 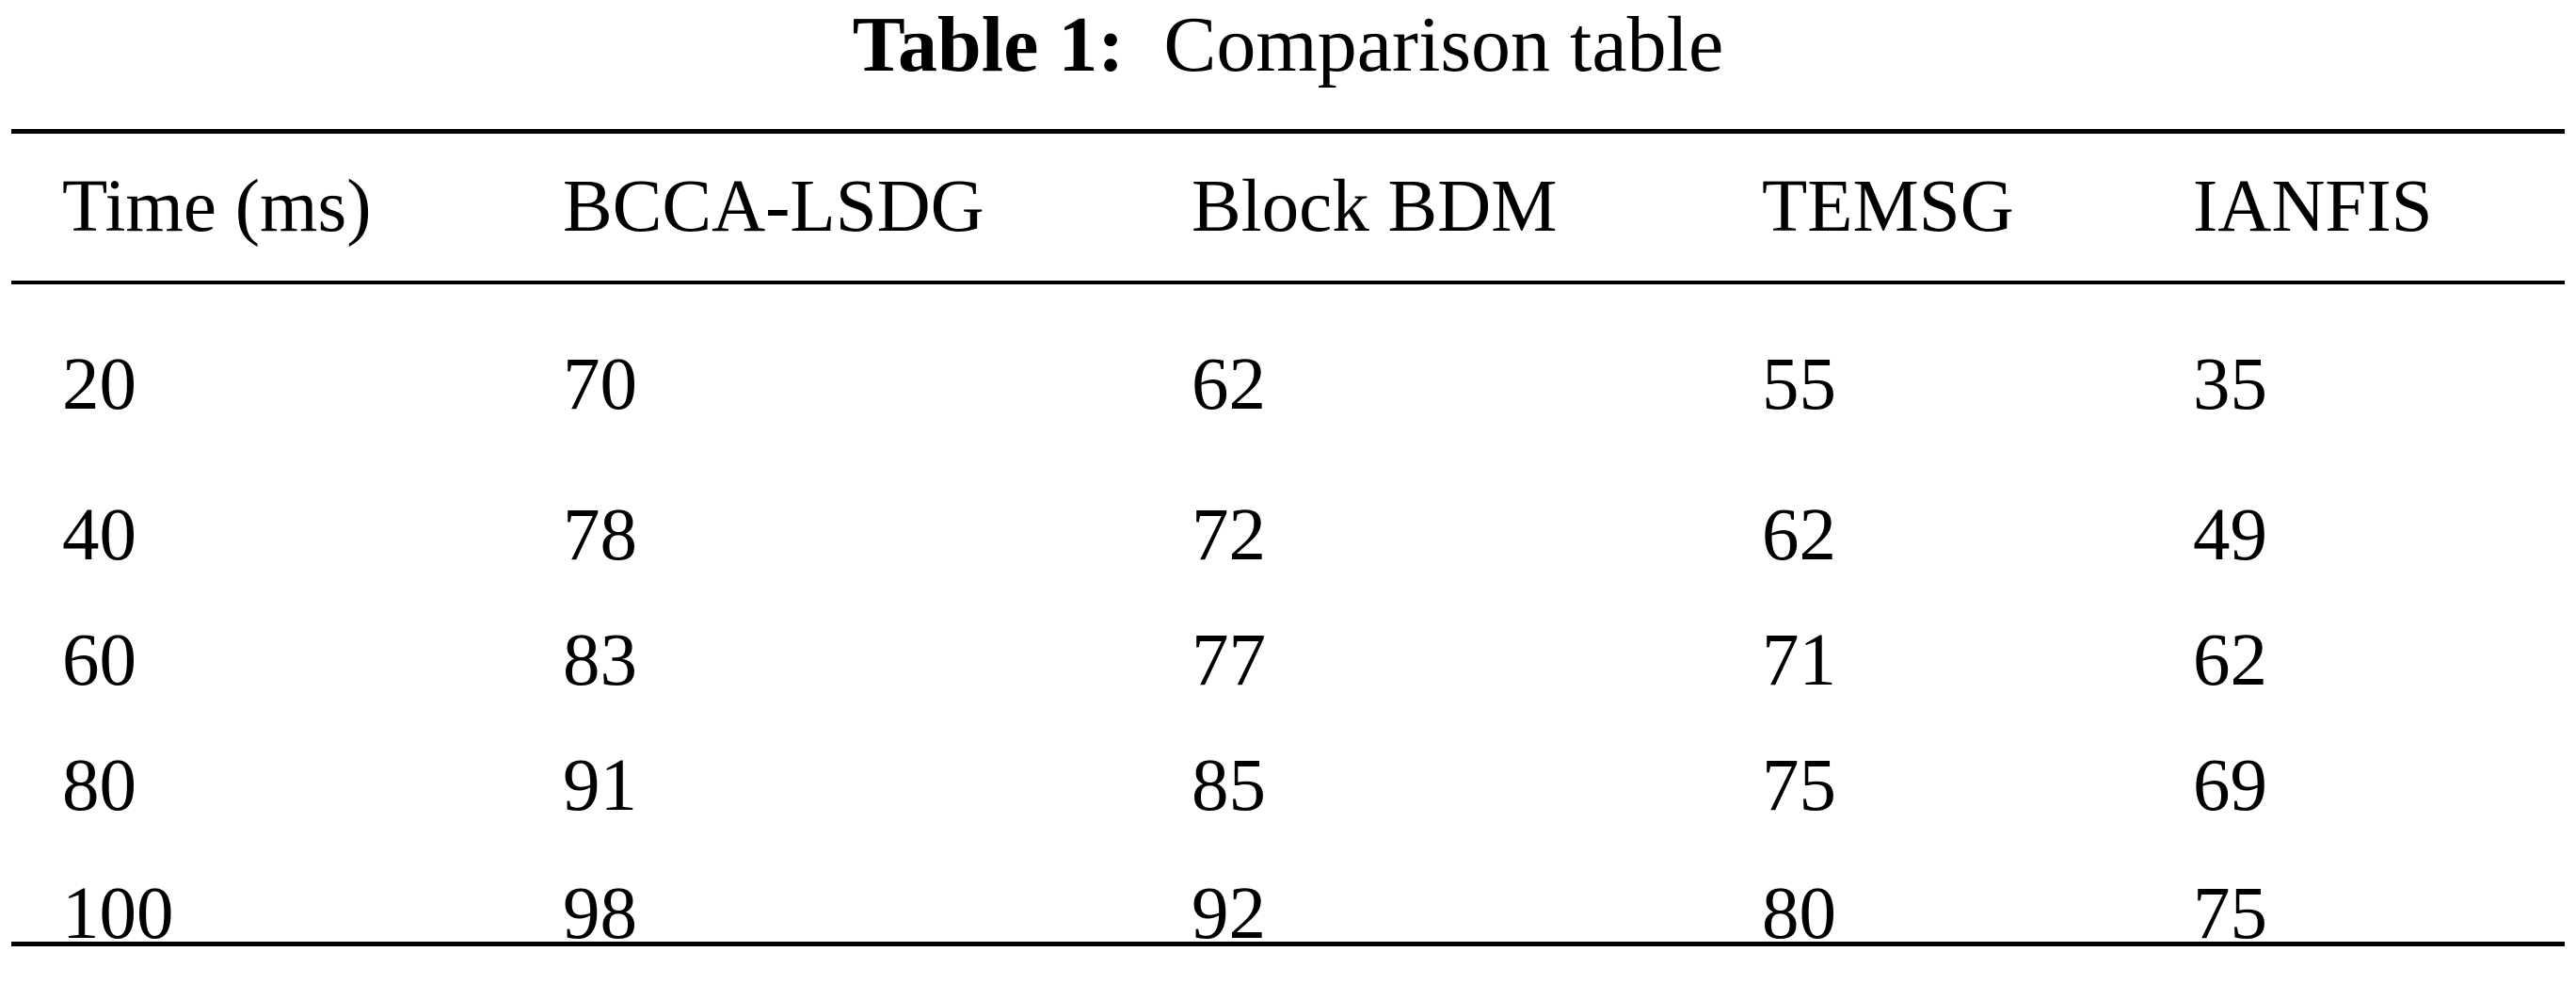 I want to click on cell-bcca-lsdg: 98, so click(x=600, y=914).